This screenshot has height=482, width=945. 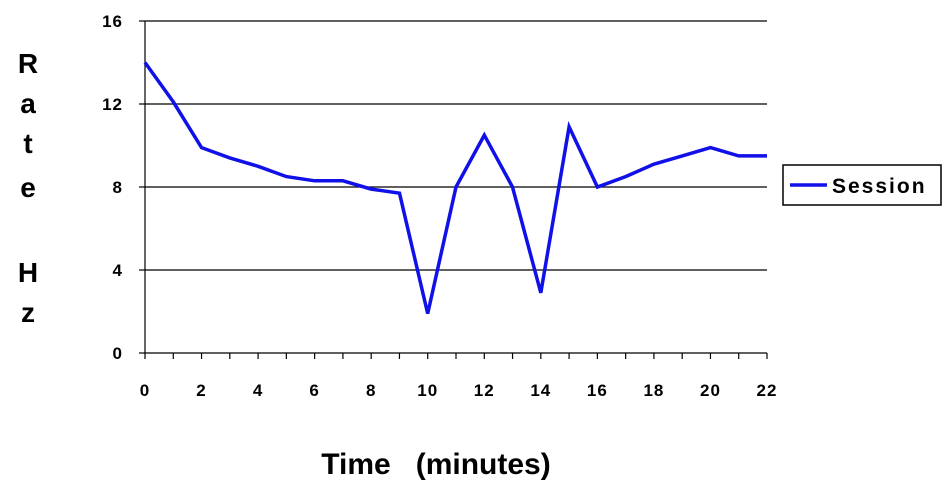 I want to click on y-axis-label-letter: H, so click(x=28, y=272).